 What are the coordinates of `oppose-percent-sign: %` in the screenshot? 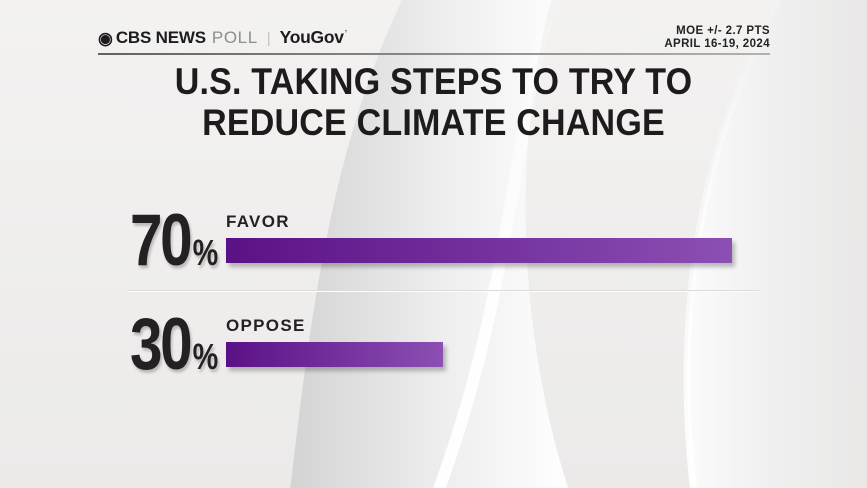 It's located at (205, 356).